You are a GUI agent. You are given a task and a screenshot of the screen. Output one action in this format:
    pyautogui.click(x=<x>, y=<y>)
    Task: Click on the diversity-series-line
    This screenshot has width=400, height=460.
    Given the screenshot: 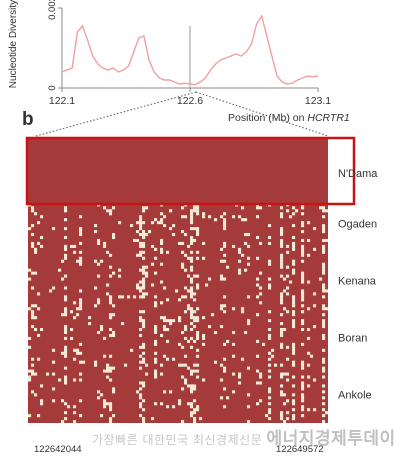 What is the action you would take?
    pyautogui.click(x=190, y=50)
    